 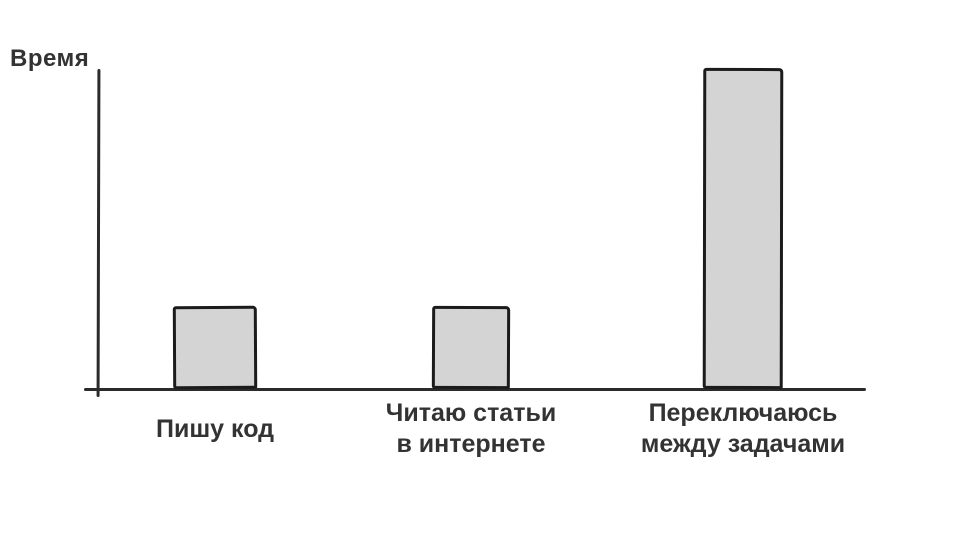 I want to click on bar-label-line: в интернете, so click(x=471, y=444).